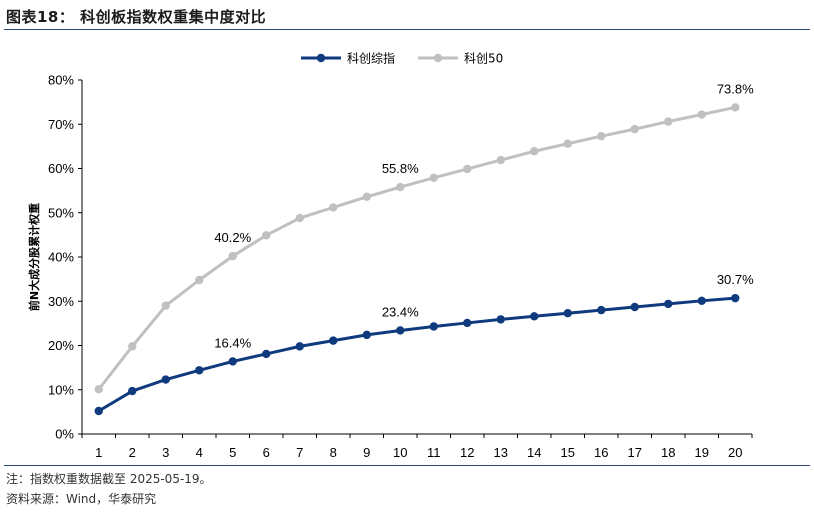 The height and width of the screenshot is (513, 814). I want to click on y-tick-label: 80%, so click(61, 80).